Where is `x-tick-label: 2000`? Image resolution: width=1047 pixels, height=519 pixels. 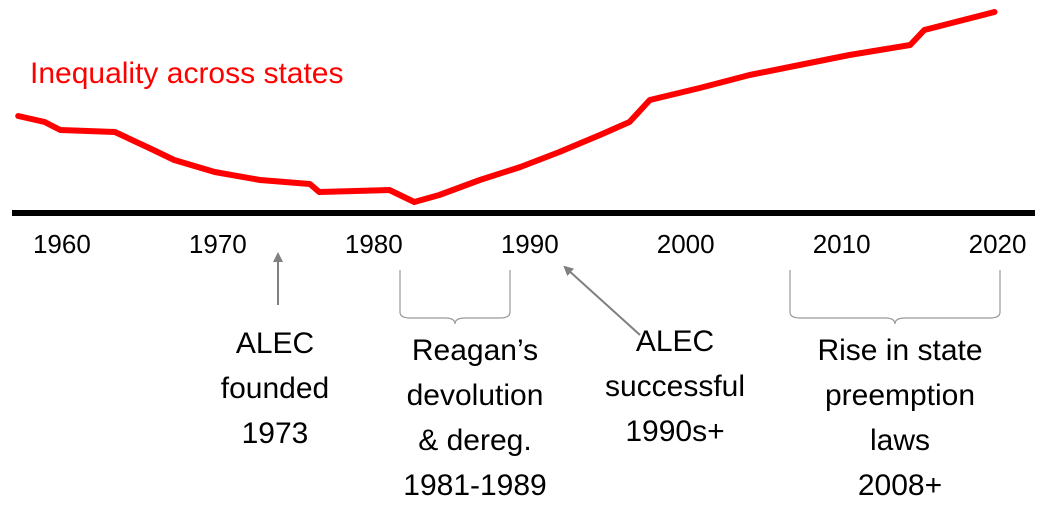 x-tick-label: 2000 is located at coordinates (686, 244).